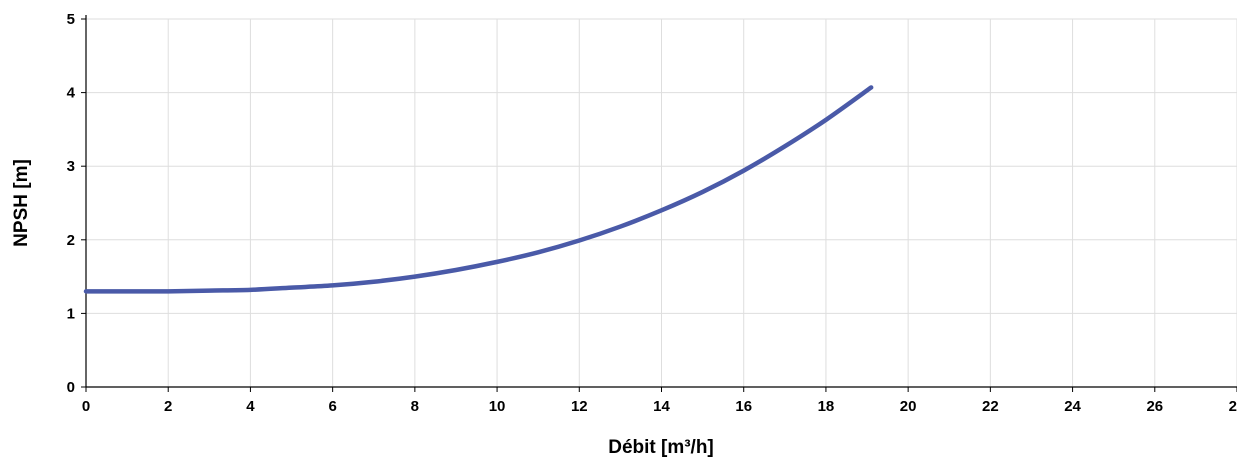 This screenshot has width=1237, height=462. What do you see at coordinates (71, 313) in the screenshot?
I see `y-tick-label: 1` at bounding box center [71, 313].